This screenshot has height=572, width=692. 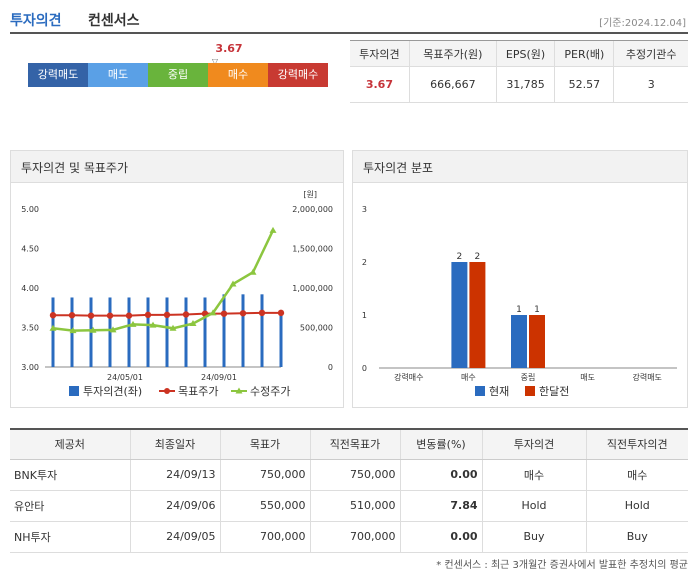 I want to click on column-header: 직전투자의견, so click(x=636, y=444).